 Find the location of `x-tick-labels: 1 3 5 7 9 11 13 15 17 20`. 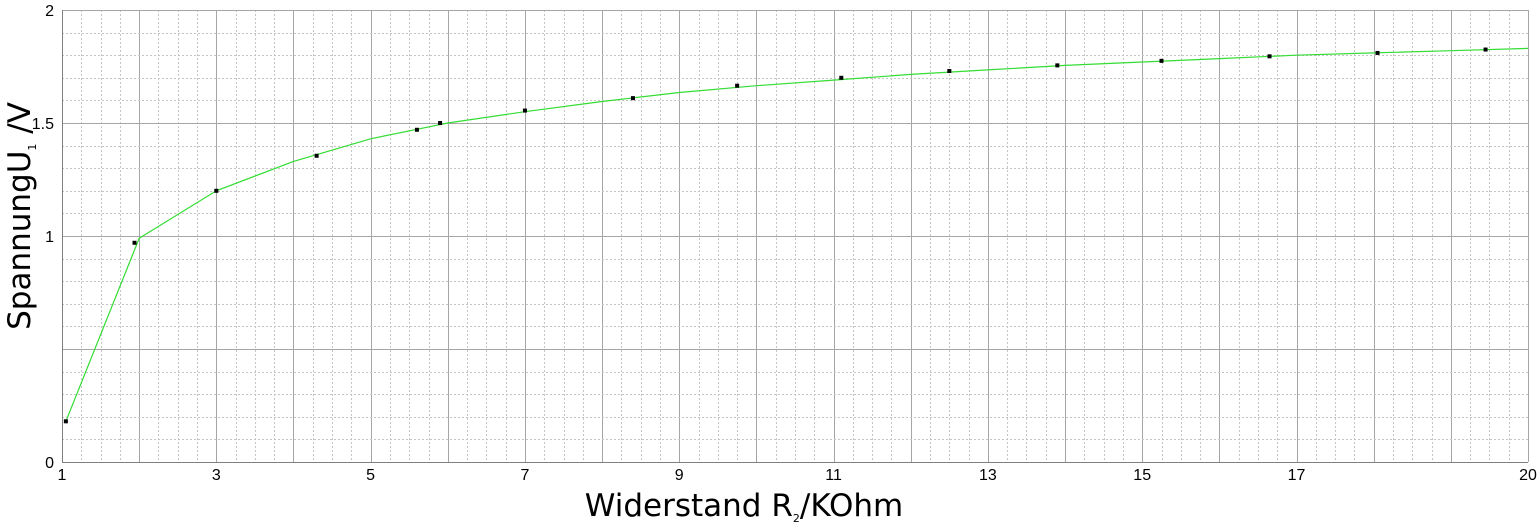

x-tick-labels: 1 3 5 7 9 11 13 15 17 20 is located at coordinates (797, 475).